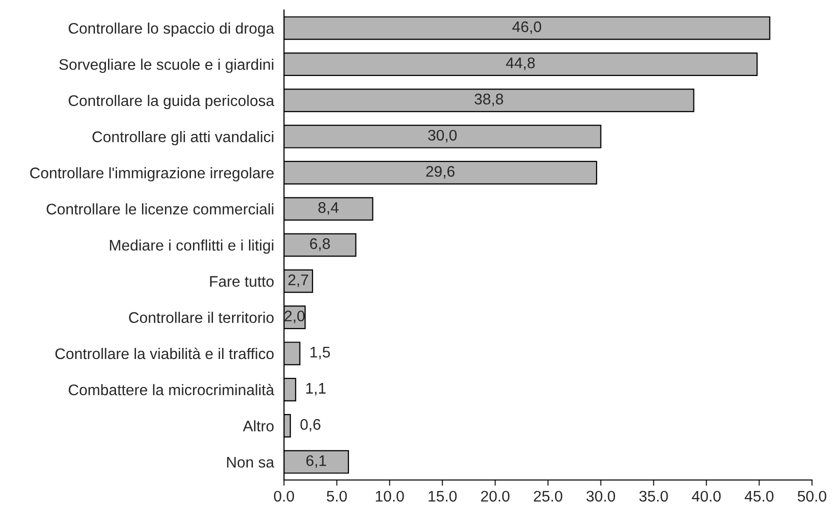 The image size is (834, 506). Describe the element at coordinates (166, 65) in the screenshot. I see `y-tick-label: Sorvegliare le scuole e i giardini` at that location.